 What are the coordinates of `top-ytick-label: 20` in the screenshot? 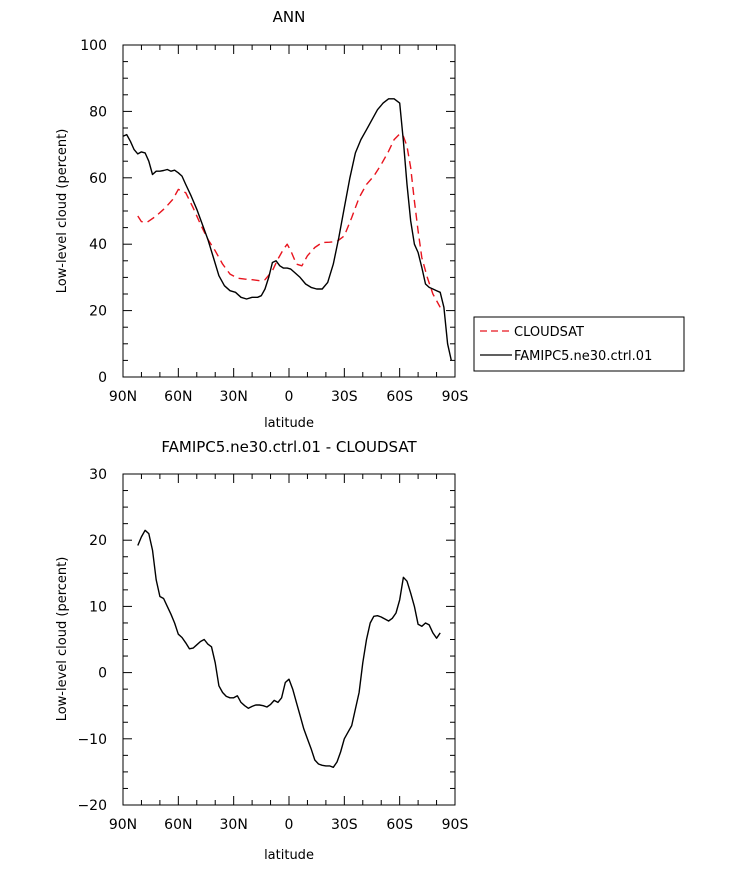 It's located at (98, 312).